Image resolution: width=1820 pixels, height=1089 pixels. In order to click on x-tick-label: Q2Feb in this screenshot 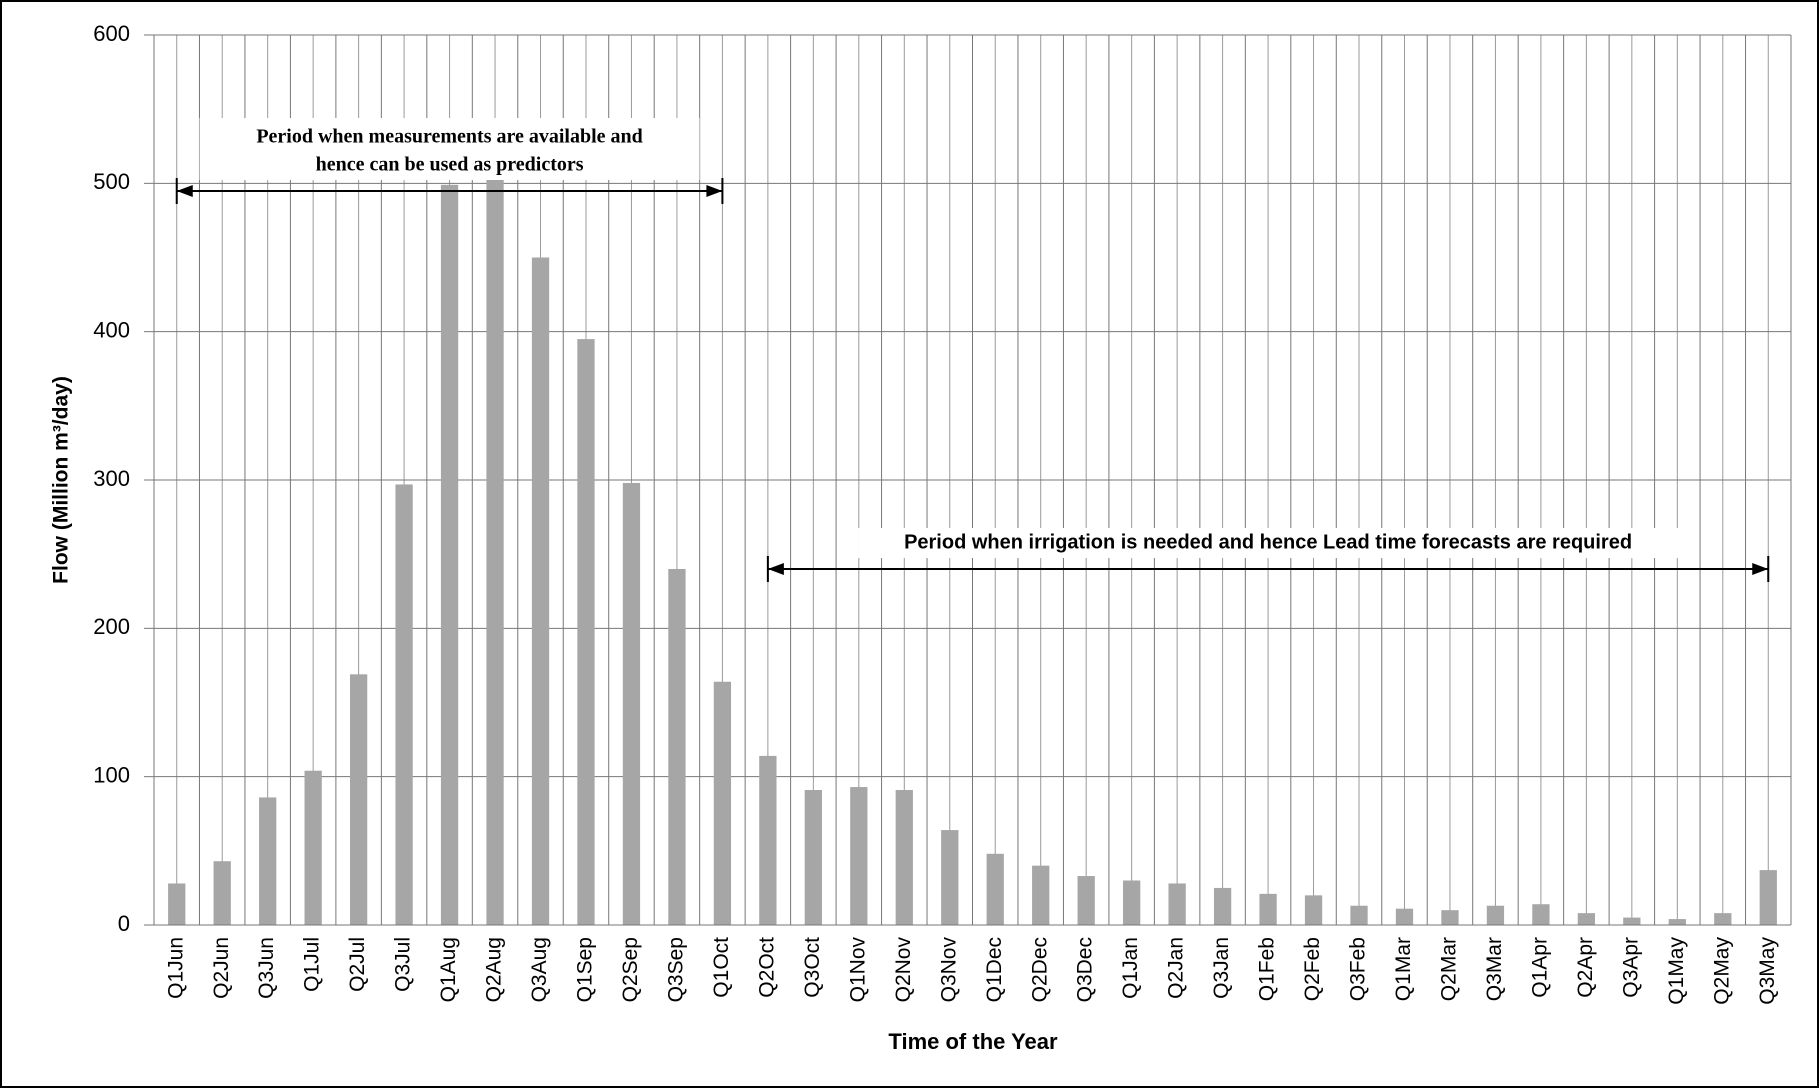, I will do `click(1312, 969)`.